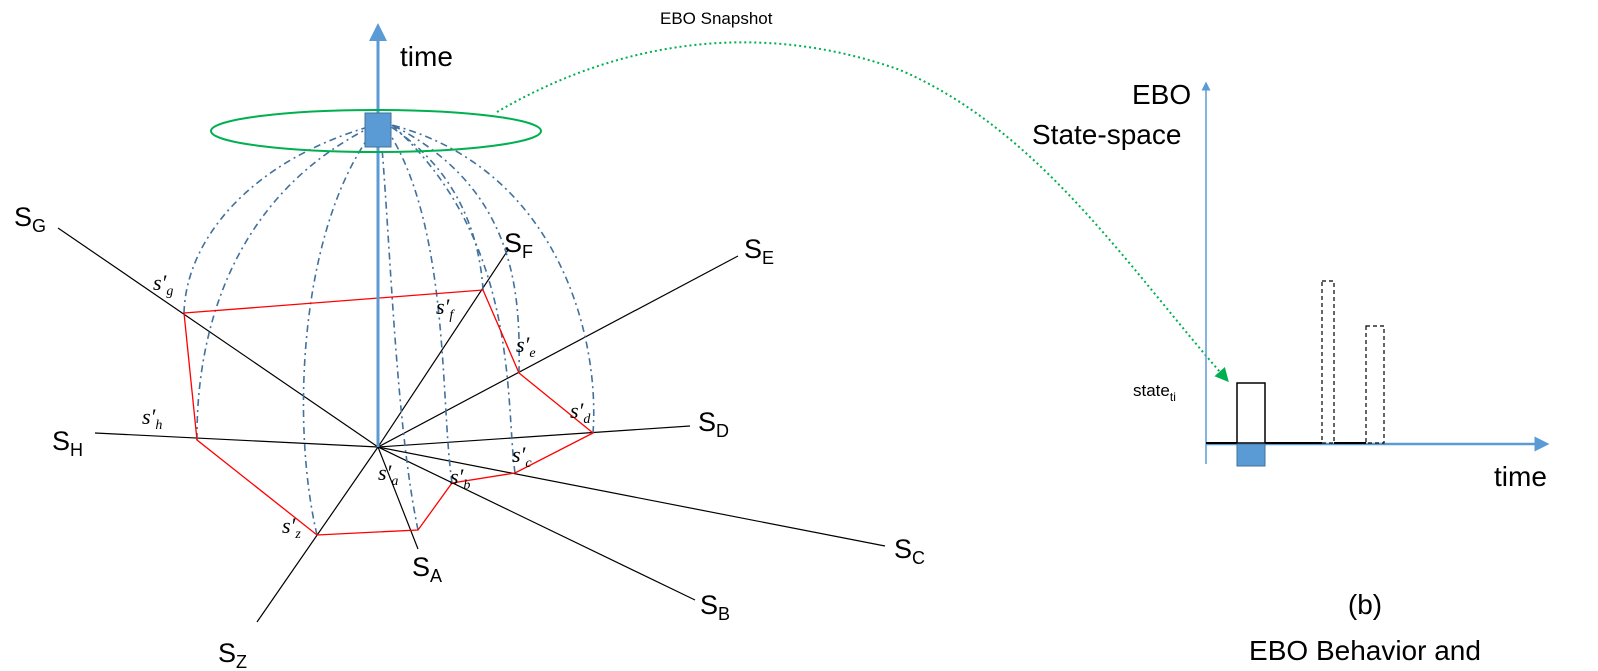 The width and height of the screenshot is (1598, 671). Describe the element at coordinates (1365, 604) in the screenshot. I see `caption-id: (b)` at that location.